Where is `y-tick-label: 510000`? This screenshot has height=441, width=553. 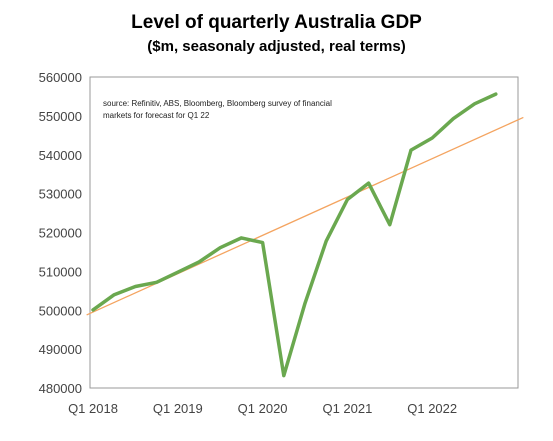 y-tick-label: 510000 is located at coordinates (60, 271).